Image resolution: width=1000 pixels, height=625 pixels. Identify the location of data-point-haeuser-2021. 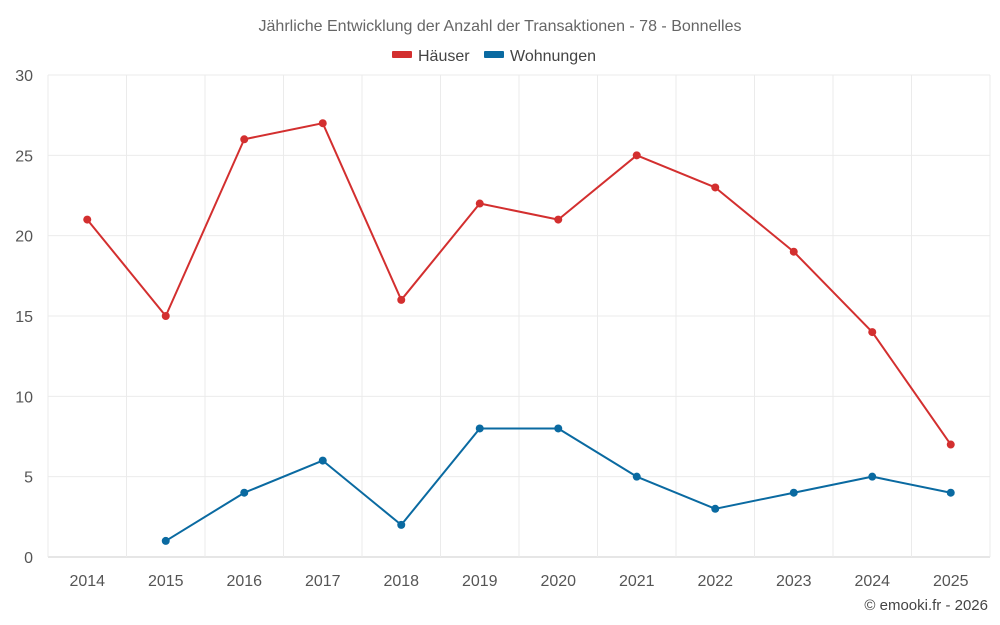
(636, 155).